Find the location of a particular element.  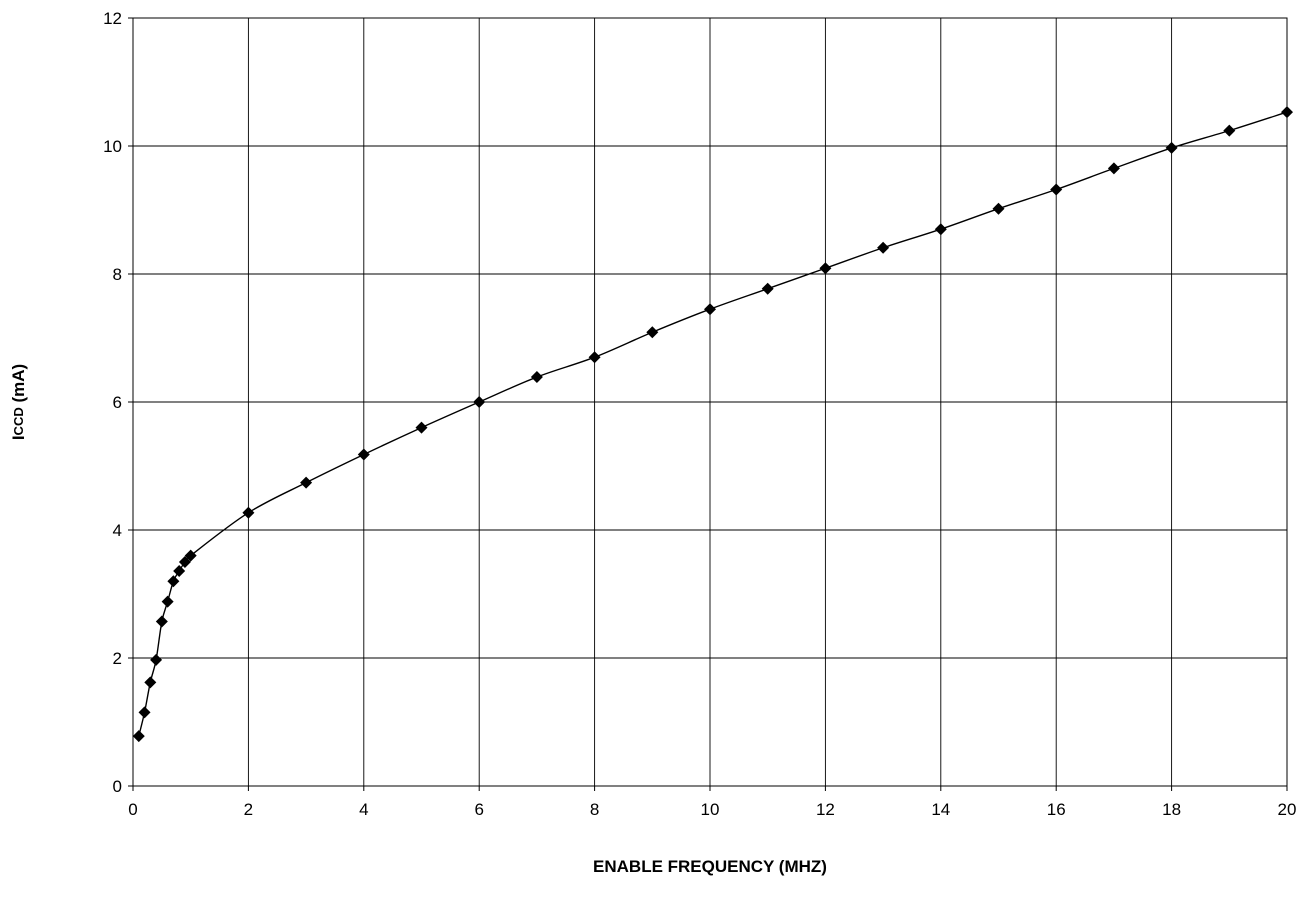

x-tick-label: 16 is located at coordinates (1056, 809).